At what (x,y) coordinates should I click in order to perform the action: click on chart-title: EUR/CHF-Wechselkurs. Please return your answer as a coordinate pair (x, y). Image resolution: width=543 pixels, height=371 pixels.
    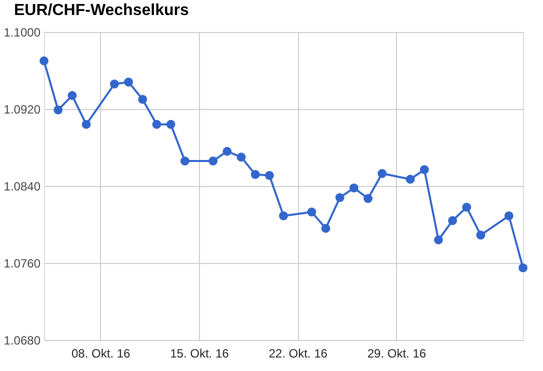
    Looking at the image, I should click on (101, 10).